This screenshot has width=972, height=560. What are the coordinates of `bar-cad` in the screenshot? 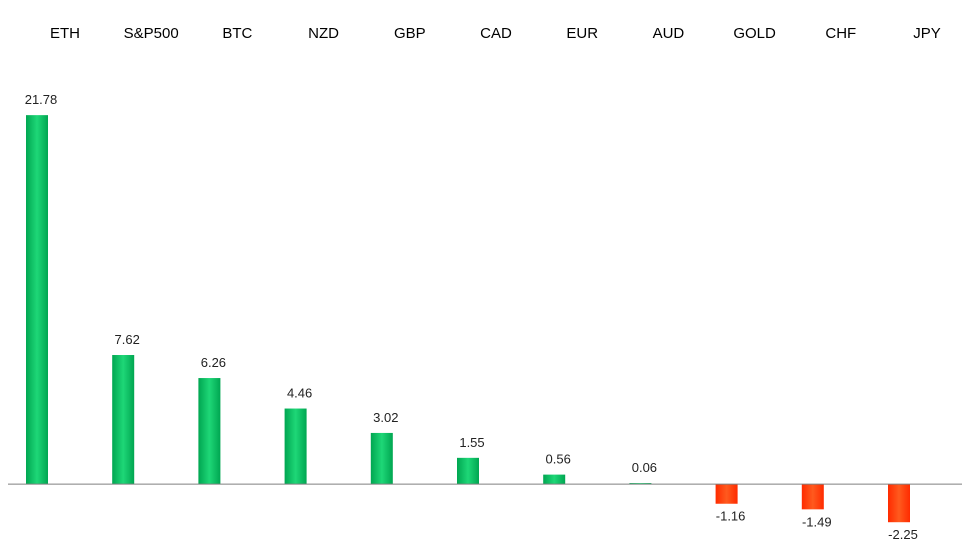 It's located at (468, 471).